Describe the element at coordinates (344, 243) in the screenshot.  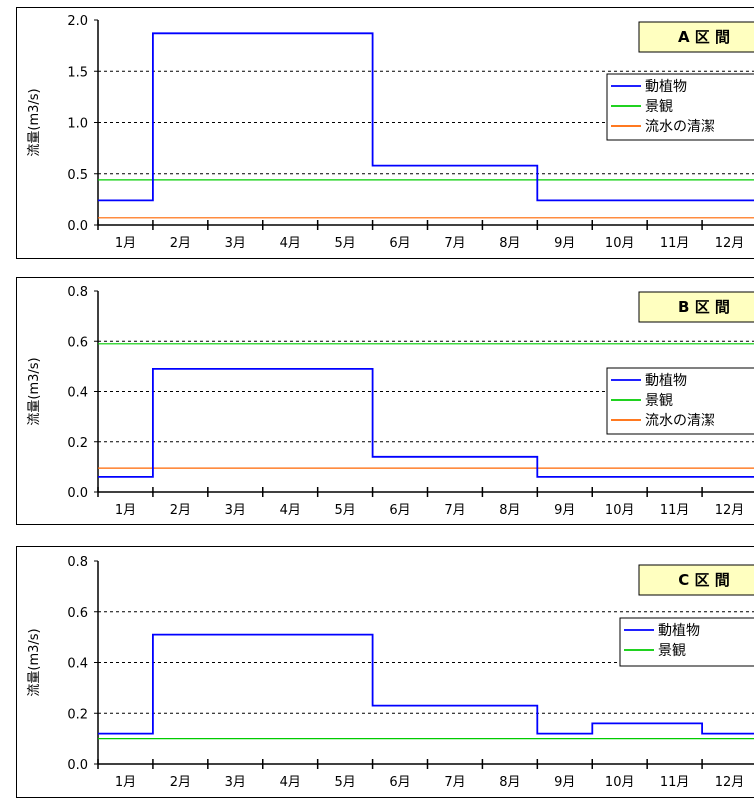
I see `x-tick-label-a-4: 5月` at that location.